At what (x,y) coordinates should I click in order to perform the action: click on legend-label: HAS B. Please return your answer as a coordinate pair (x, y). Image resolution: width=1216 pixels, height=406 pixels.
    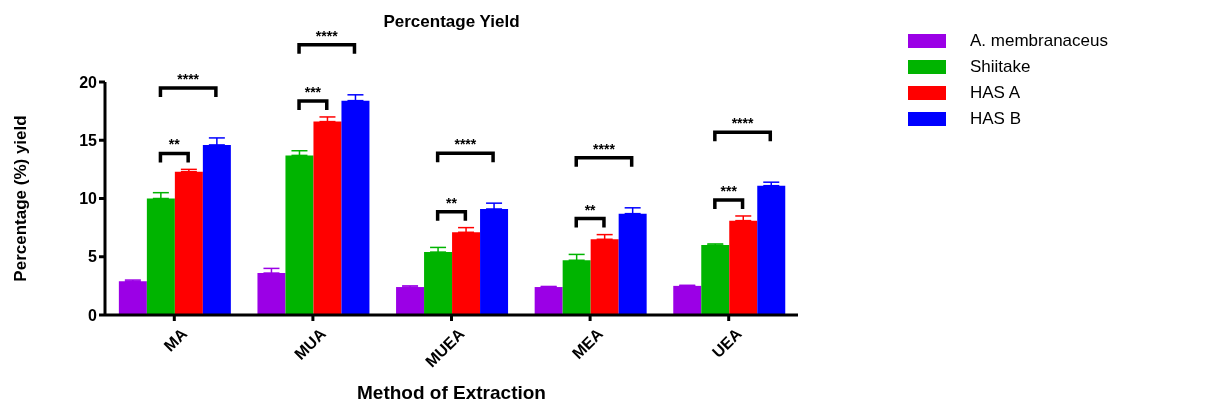
    Looking at the image, I should click on (996, 119).